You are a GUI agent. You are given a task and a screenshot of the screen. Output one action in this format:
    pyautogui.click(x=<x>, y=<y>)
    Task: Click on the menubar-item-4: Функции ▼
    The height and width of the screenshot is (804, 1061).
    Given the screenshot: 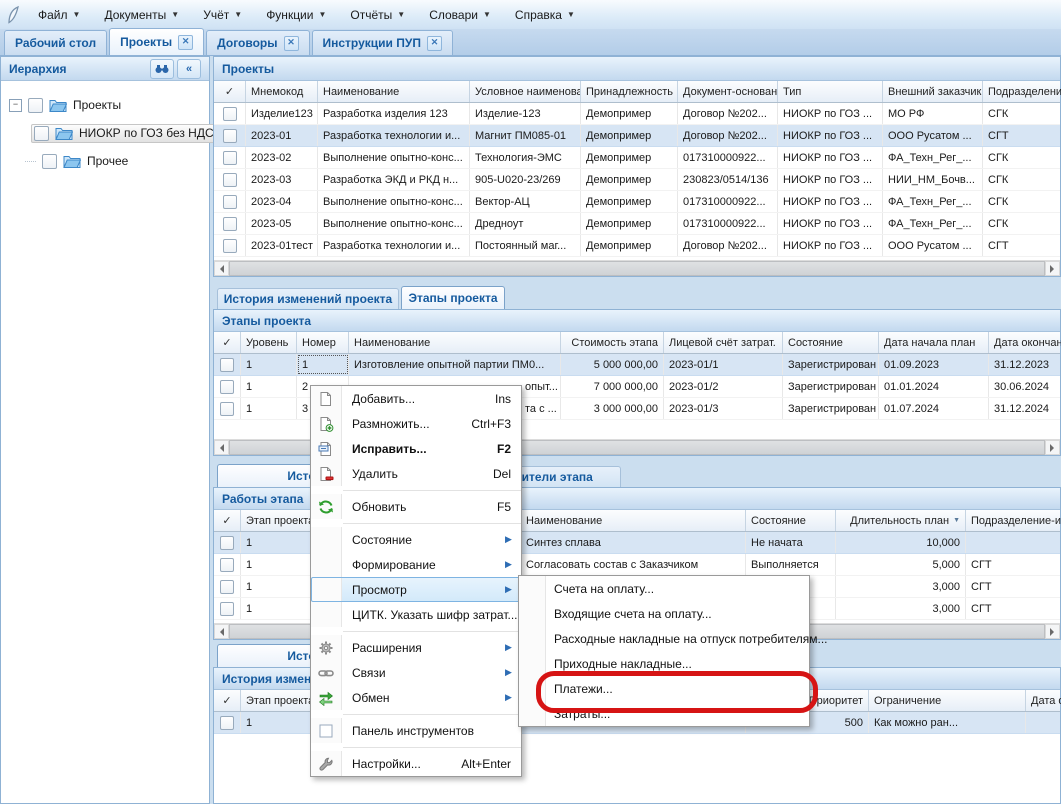 What is the action you would take?
    pyautogui.click(x=296, y=15)
    